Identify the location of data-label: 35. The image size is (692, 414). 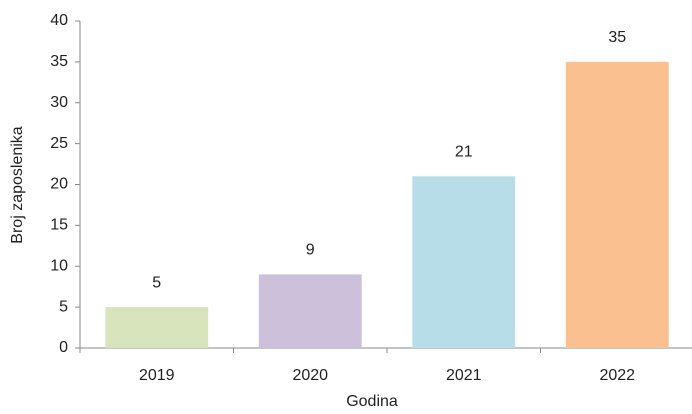
(617, 37).